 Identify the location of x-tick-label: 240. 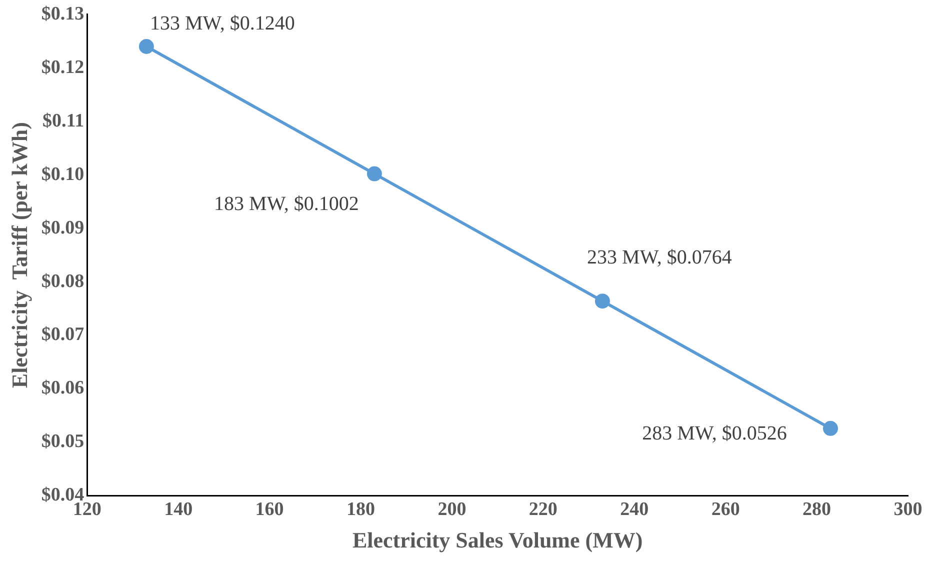
(634, 509).